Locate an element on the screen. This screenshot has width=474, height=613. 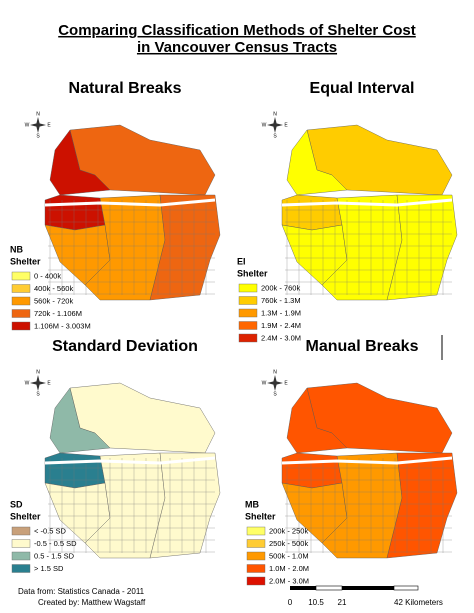
legend-label: > 1.5 SD is located at coordinates (49, 568).